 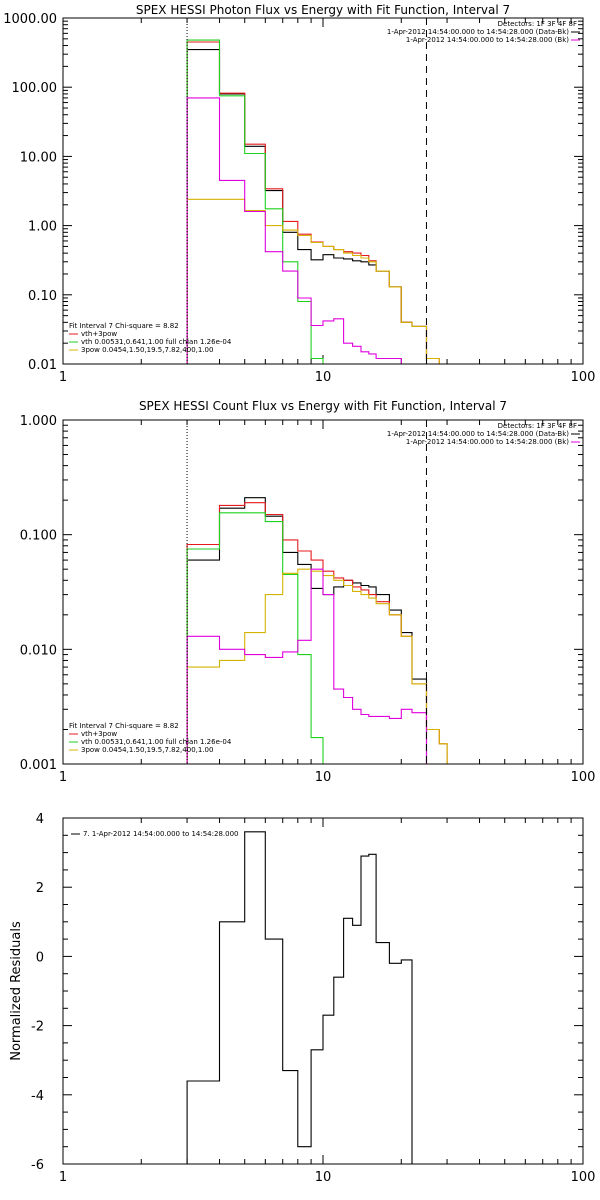 I want to click on y-tick-label: -4, so click(x=37, y=1096).